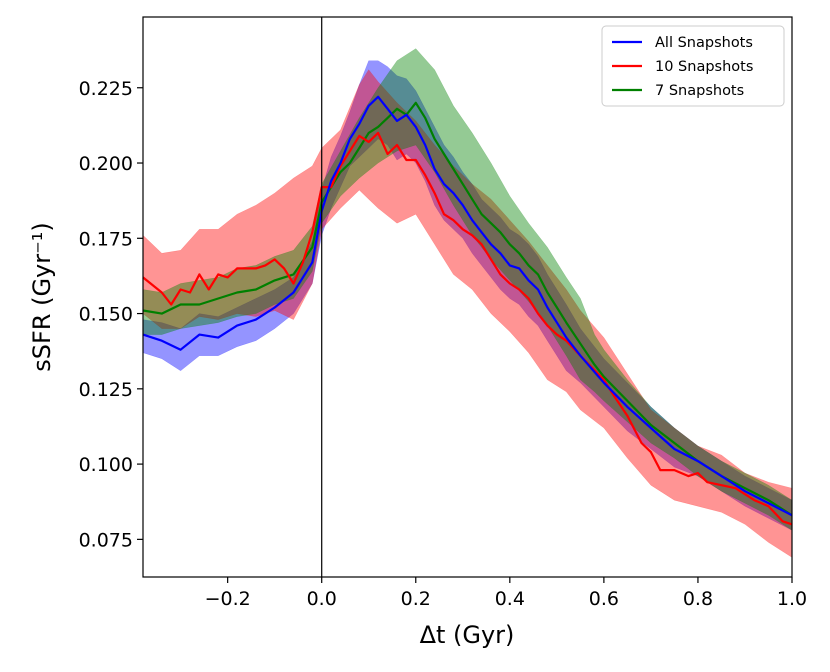 The width and height of the screenshot is (830, 672). I want to click on y-tick-label: 0.225, so click(106, 89).